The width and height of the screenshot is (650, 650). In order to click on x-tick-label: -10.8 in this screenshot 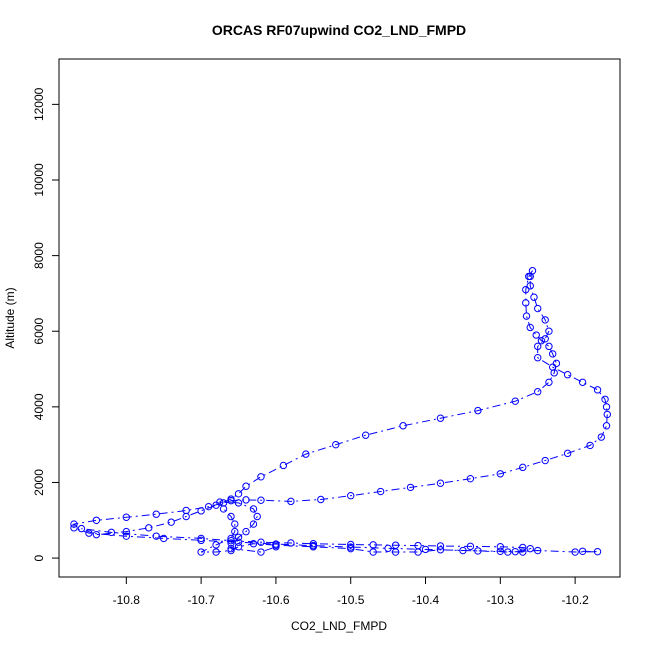, I will do `click(127, 600)`.